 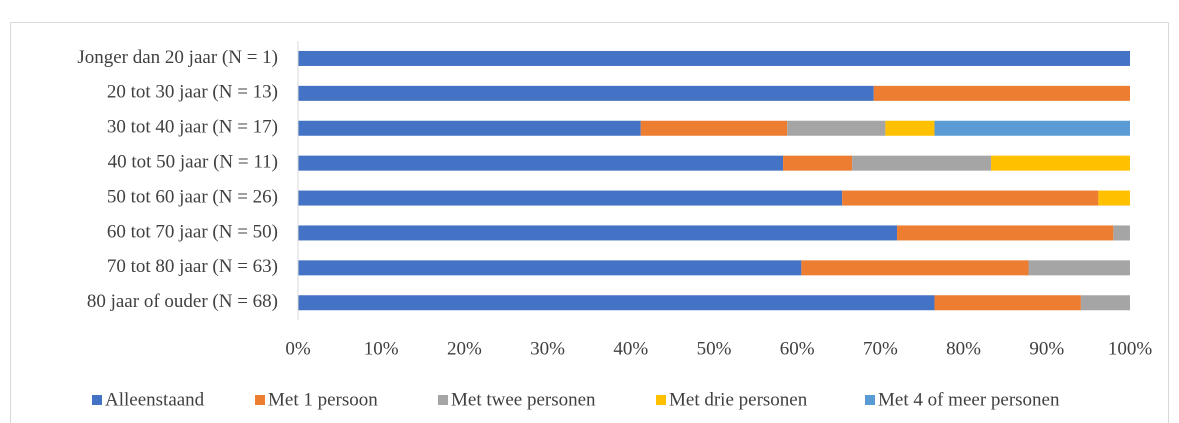 What do you see at coordinates (523, 399) in the screenshot?
I see `legend-label: Met twee personen` at bounding box center [523, 399].